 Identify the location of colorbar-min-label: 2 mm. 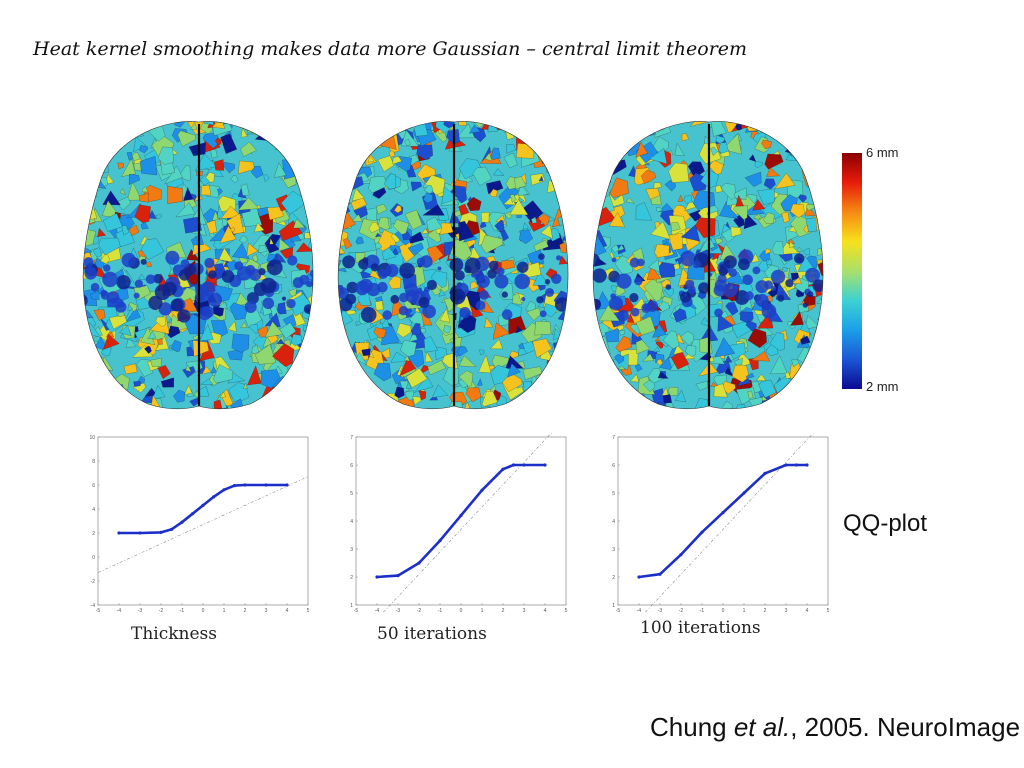
(882, 386).